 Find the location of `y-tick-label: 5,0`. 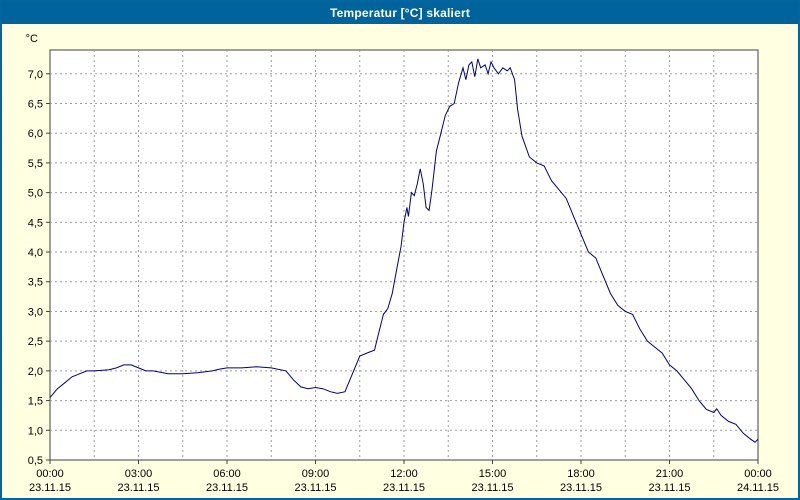

y-tick-label: 5,0 is located at coordinates (35, 194).